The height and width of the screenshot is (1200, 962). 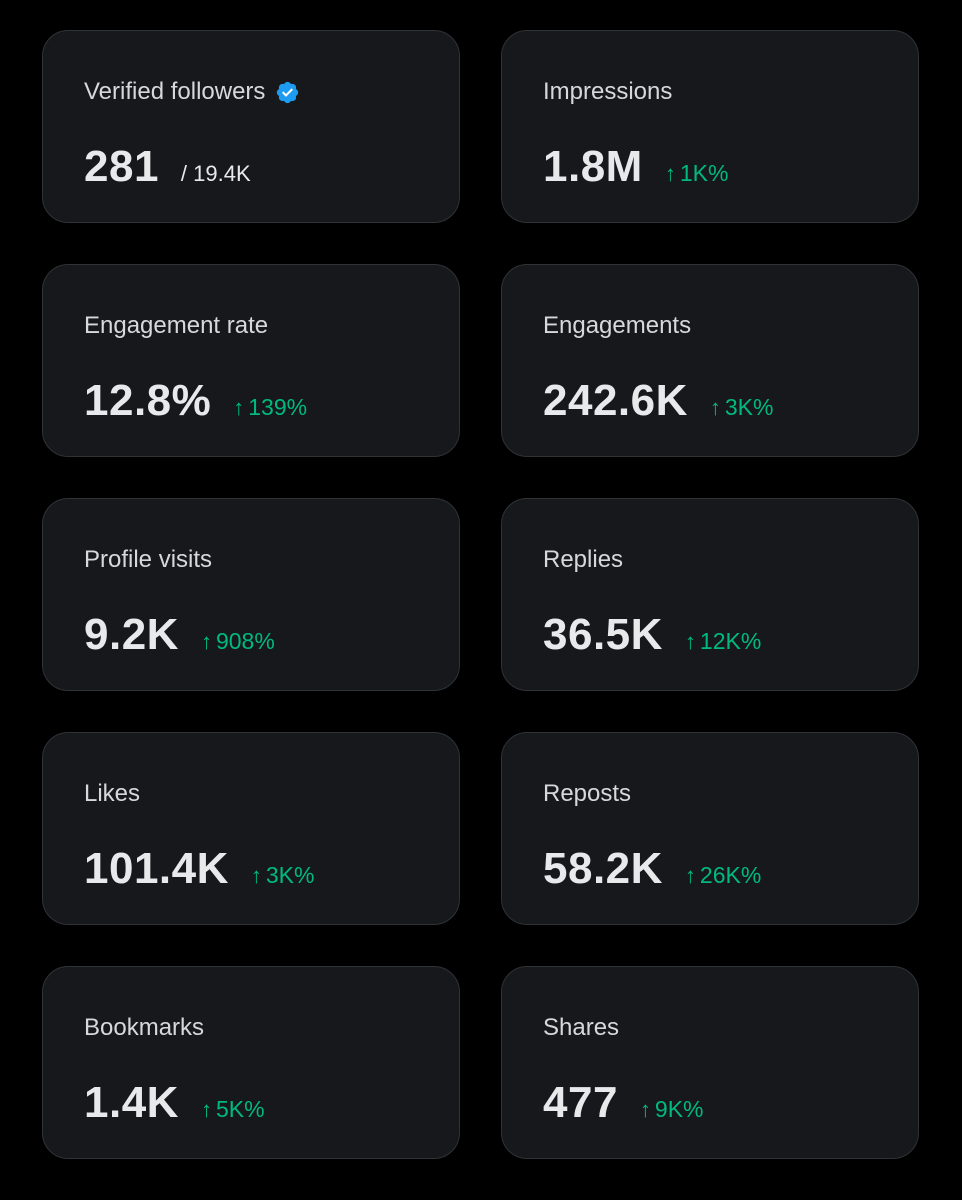 I want to click on metric-label-row: Bookmarks, so click(x=144, y=1028).